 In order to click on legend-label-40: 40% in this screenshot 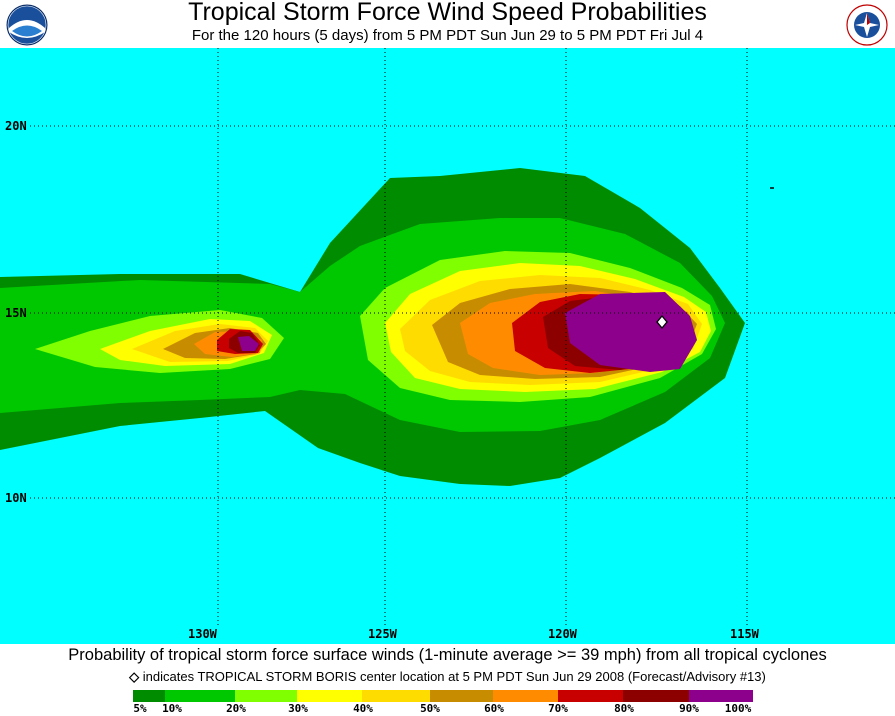, I will do `click(363, 708)`.